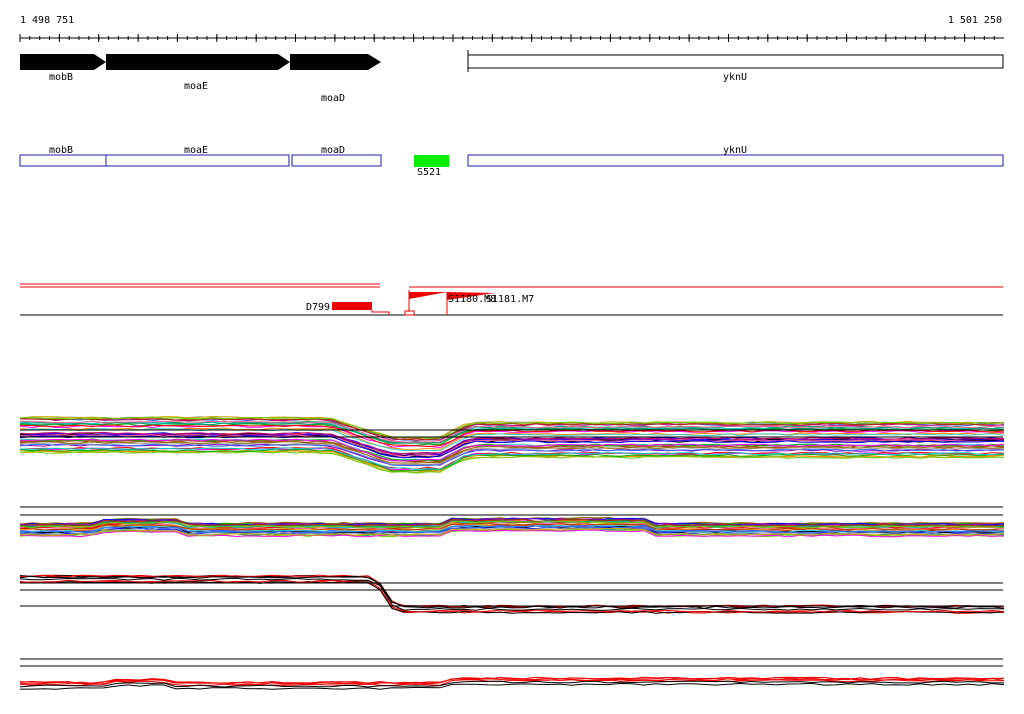 This screenshot has height=714, width=1024. I want to click on gene-arrow-moaE, so click(198, 62).